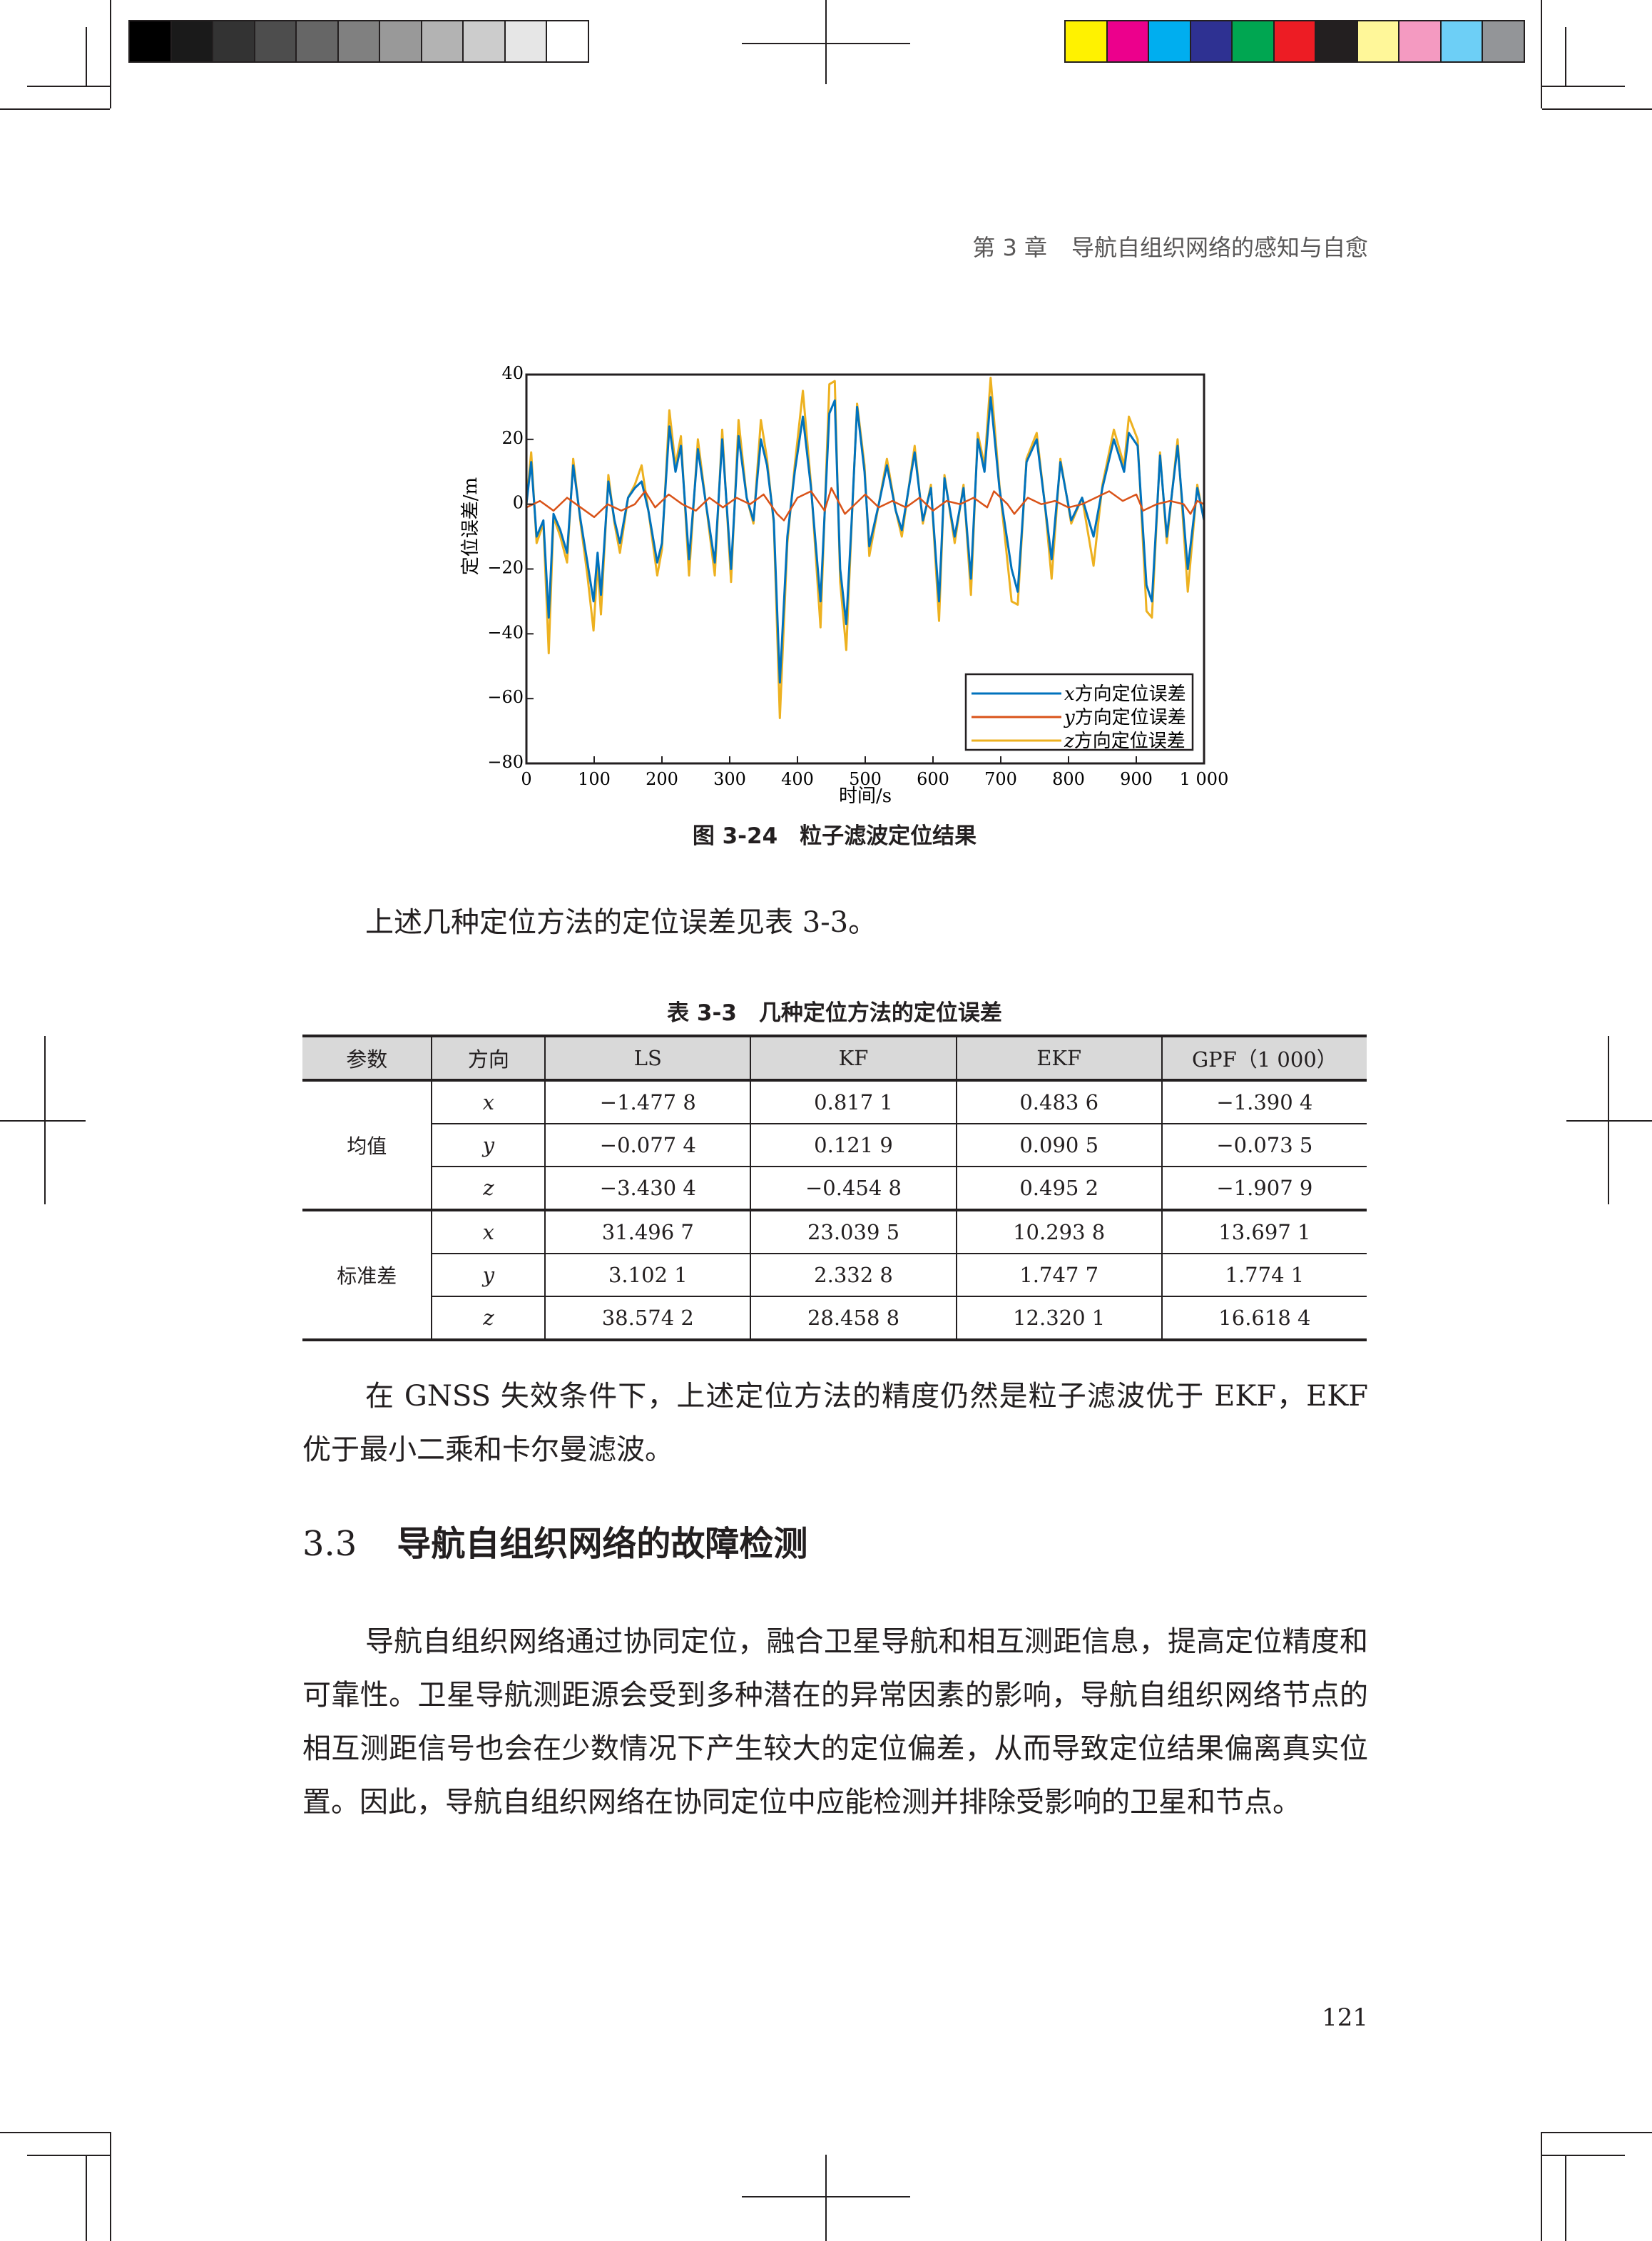 The height and width of the screenshot is (2241, 1652). Describe the element at coordinates (470, 526) in the screenshot. I see `y-axis-label: 定位误差/m` at that location.